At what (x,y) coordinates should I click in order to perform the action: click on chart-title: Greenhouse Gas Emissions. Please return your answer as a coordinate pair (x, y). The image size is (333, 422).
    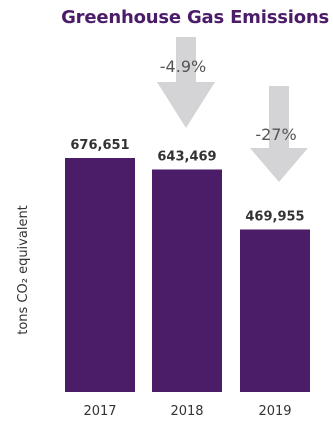
    Looking at the image, I should click on (195, 17).